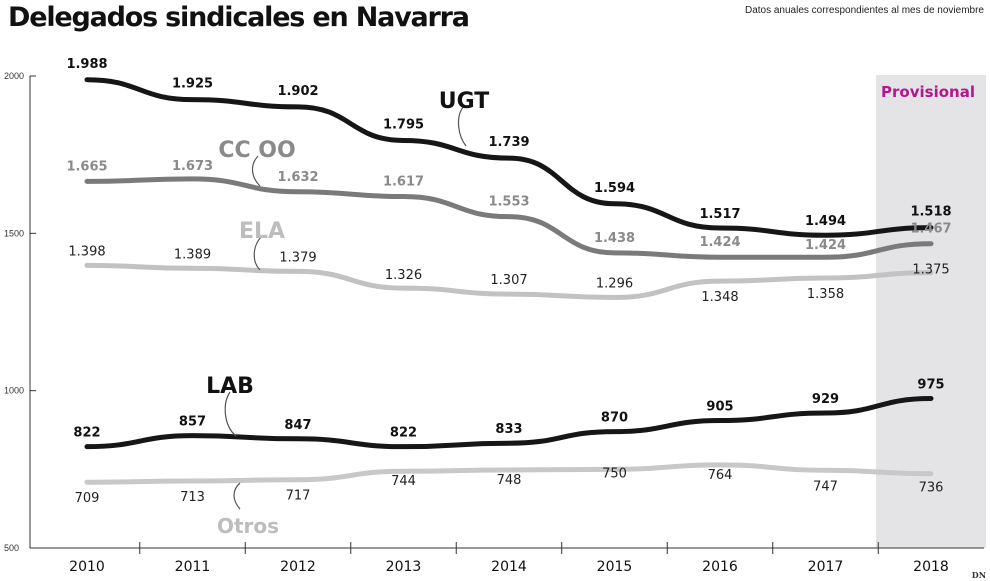  Describe the element at coordinates (928, 92) in the screenshot. I see `provisional-label: Provisional` at that location.